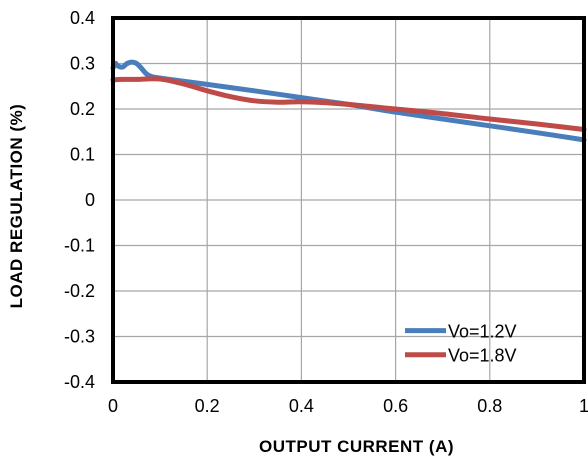 The width and height of the screenshot is (588, 466). I want to click on series-layer, so click(348, 101).